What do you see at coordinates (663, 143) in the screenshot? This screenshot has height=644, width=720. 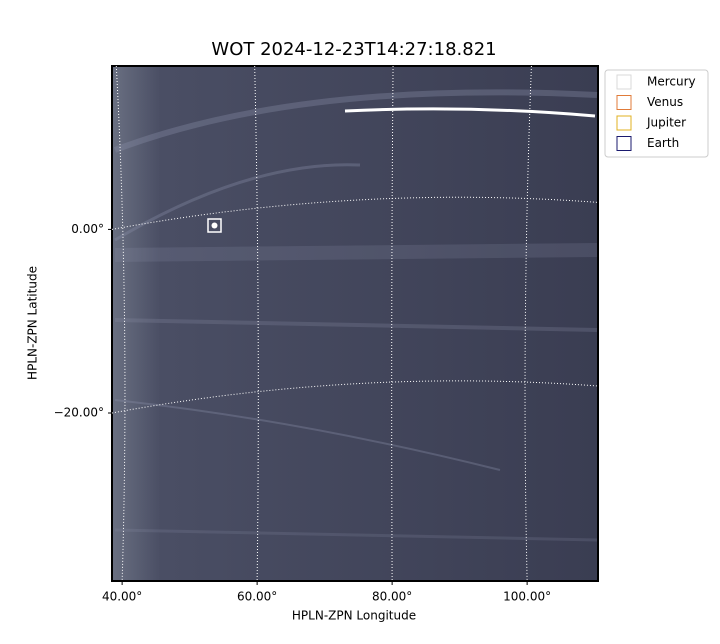 I see `legend-label: Earth` at bounding box center [663, 143].